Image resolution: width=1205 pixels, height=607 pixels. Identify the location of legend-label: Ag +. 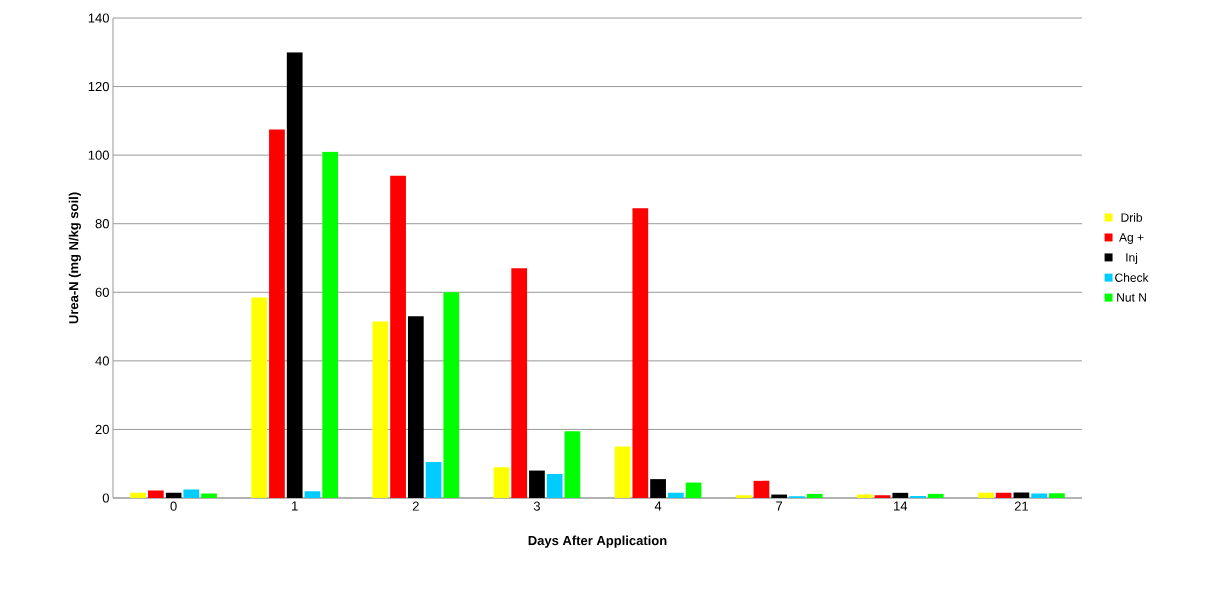
(1131, 238).